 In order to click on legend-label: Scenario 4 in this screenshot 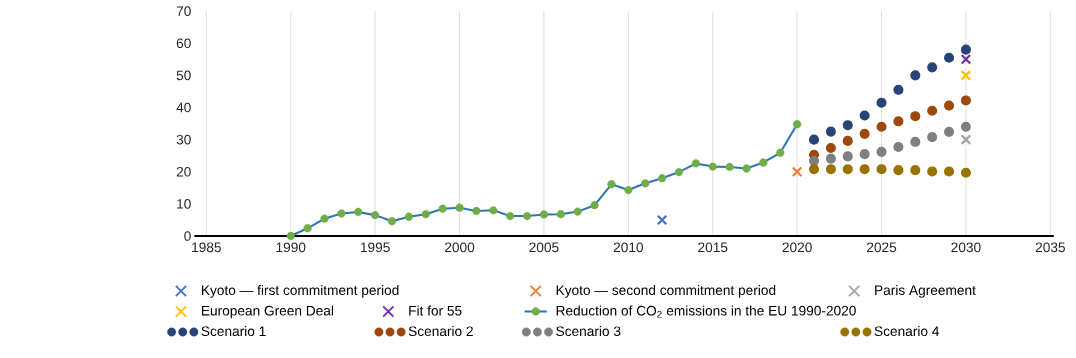, I will do `click(907, 330)`.